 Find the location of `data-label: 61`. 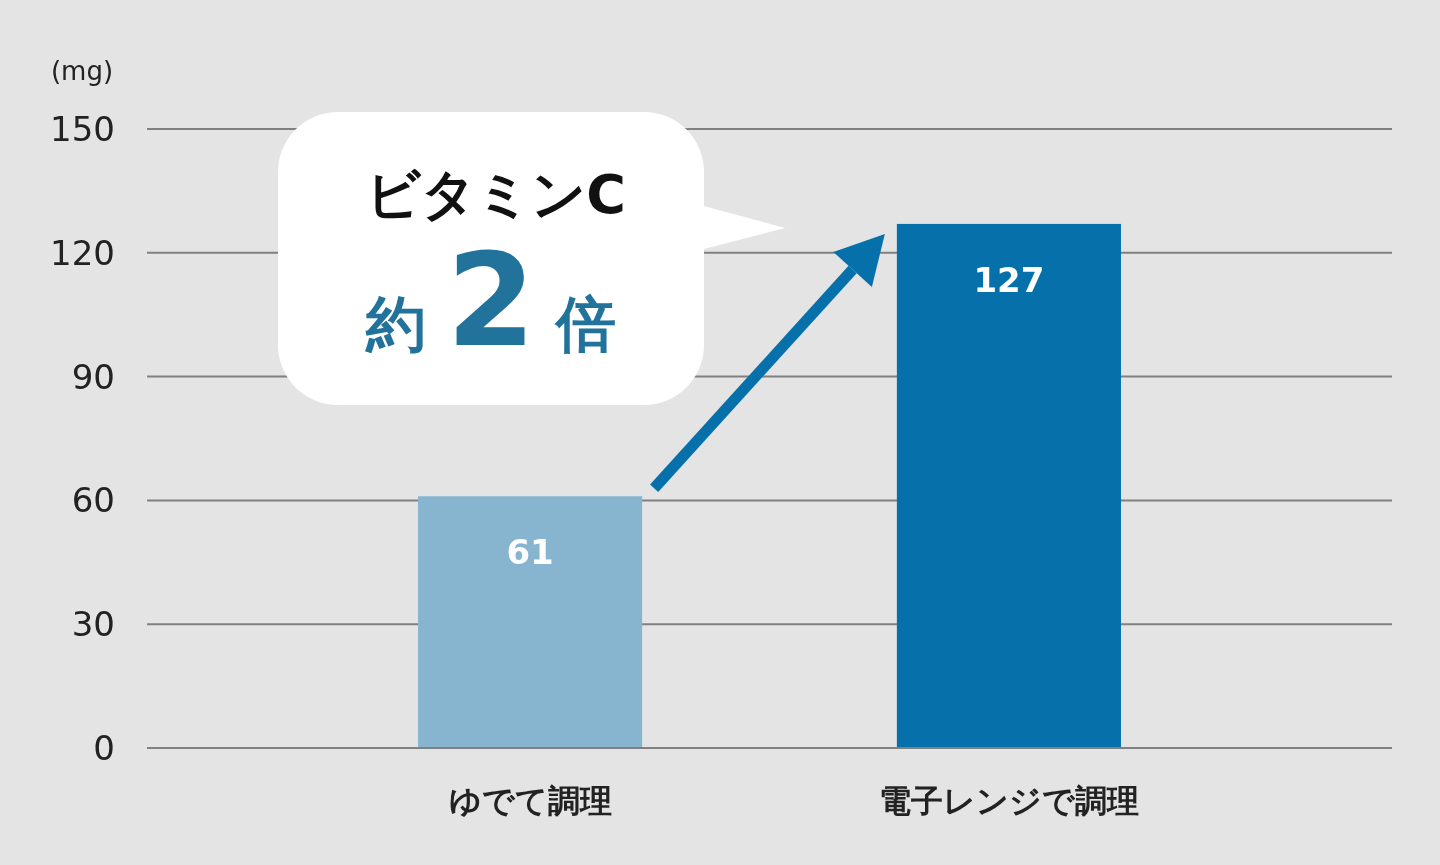

data-label: 61 is located at coordinates (530, 552).